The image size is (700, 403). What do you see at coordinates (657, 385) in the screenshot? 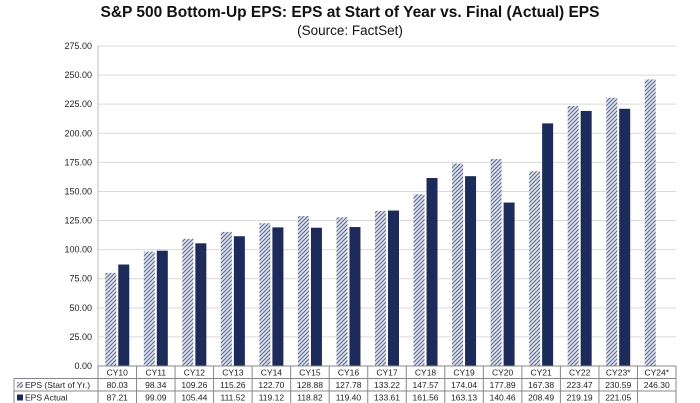
I see `table-value: 246.30` at bounding box center [657, 385].